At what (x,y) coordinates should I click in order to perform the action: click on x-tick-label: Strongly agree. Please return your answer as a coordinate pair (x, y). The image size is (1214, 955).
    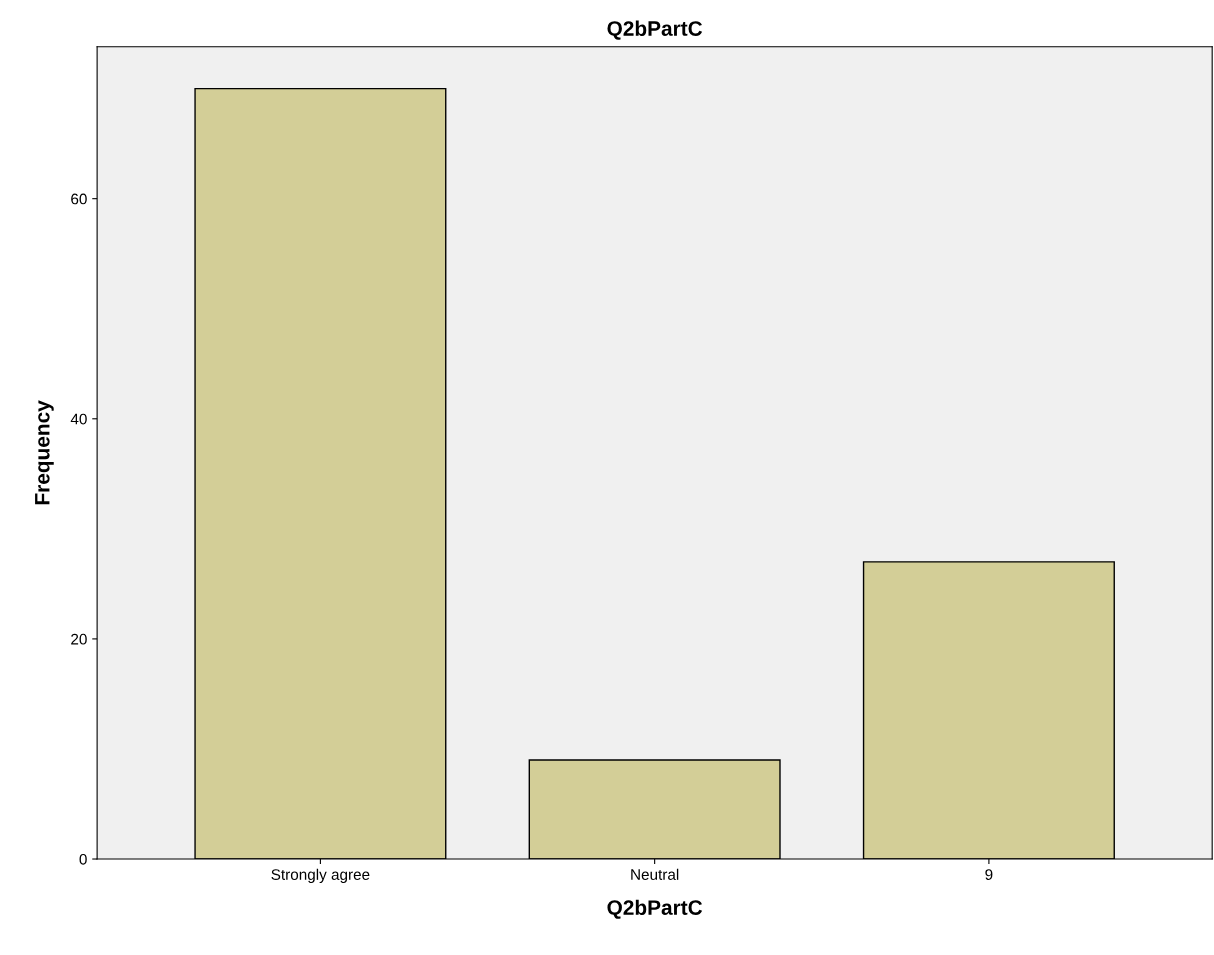
    Looking at the image, I should click on (320, 875).